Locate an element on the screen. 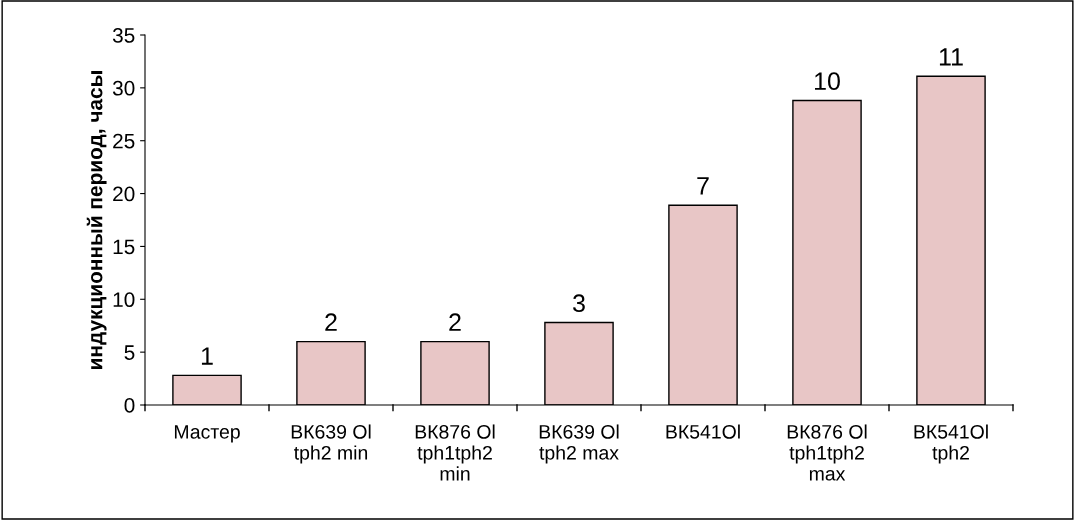 The image size is (1075, 520). annotation: 10 is located at coordinates (827, 81).